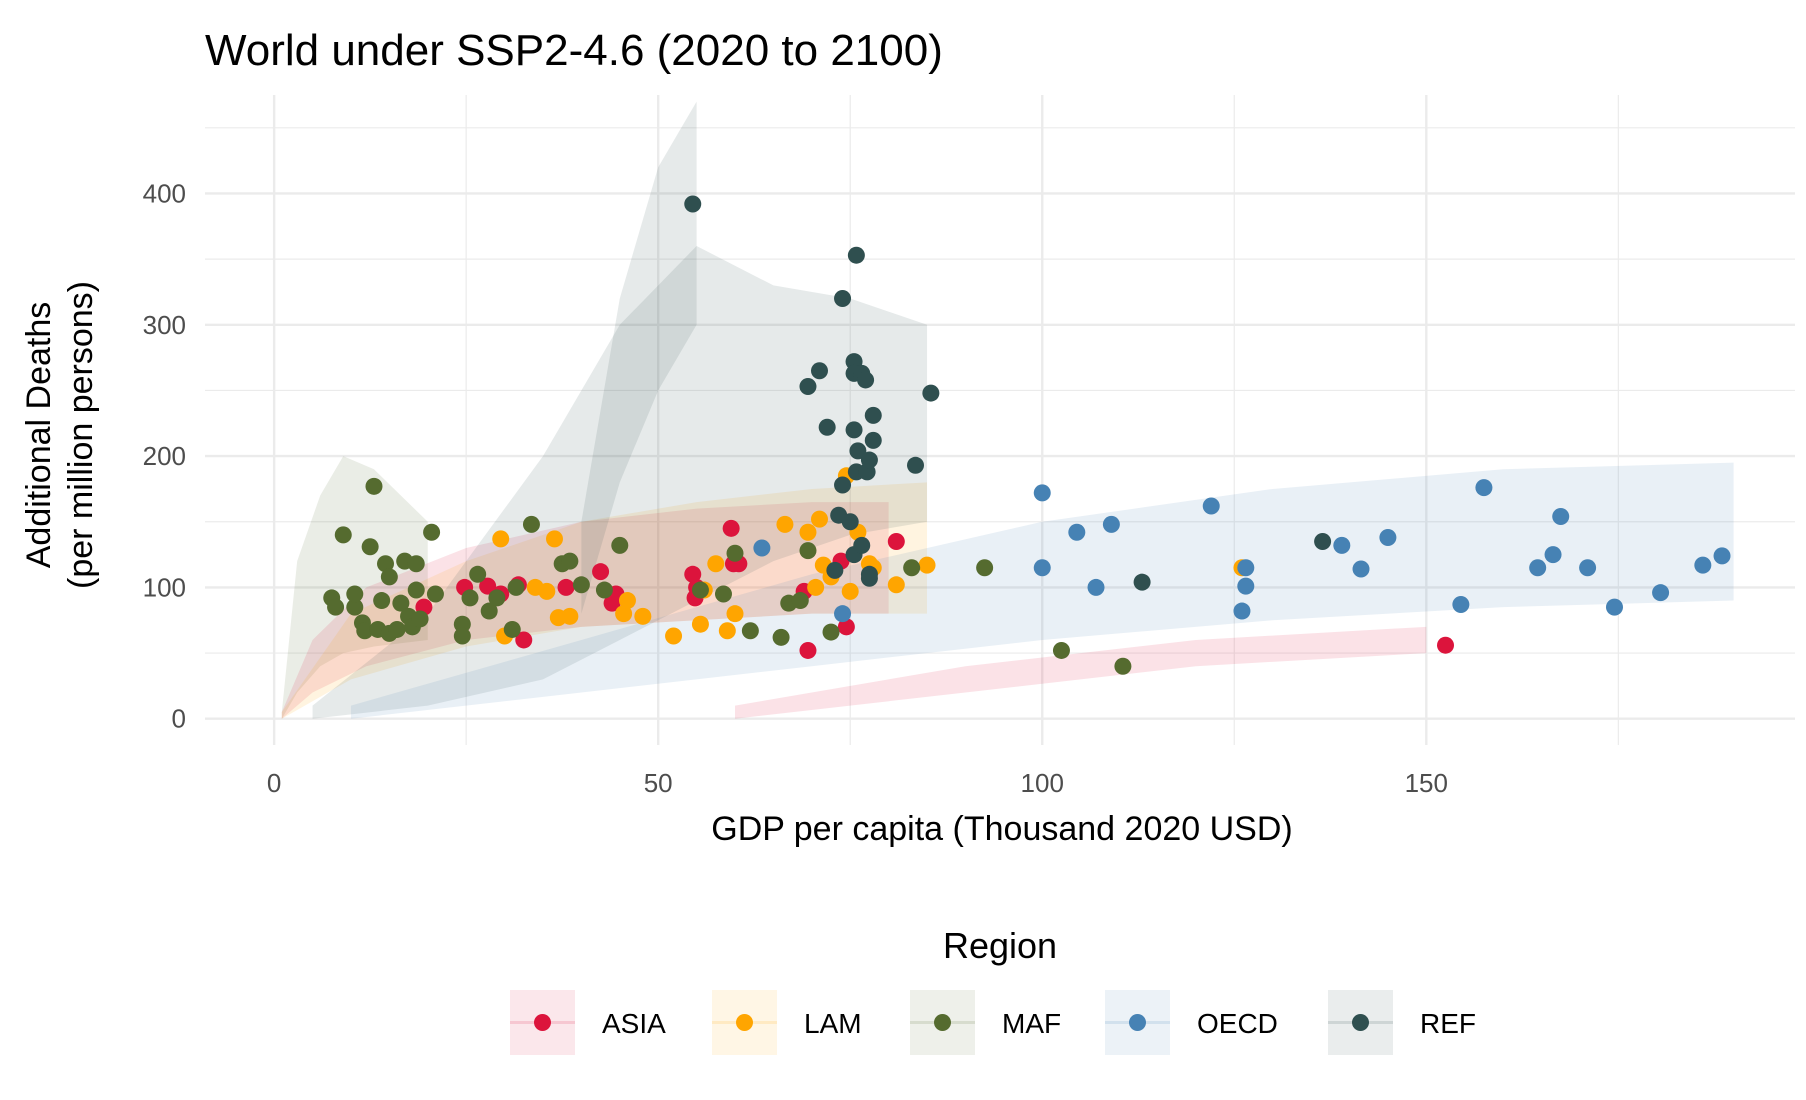  I want to click on chart-title: World under SSP2-4.6 (2020 to 2100), so click(574, 50).